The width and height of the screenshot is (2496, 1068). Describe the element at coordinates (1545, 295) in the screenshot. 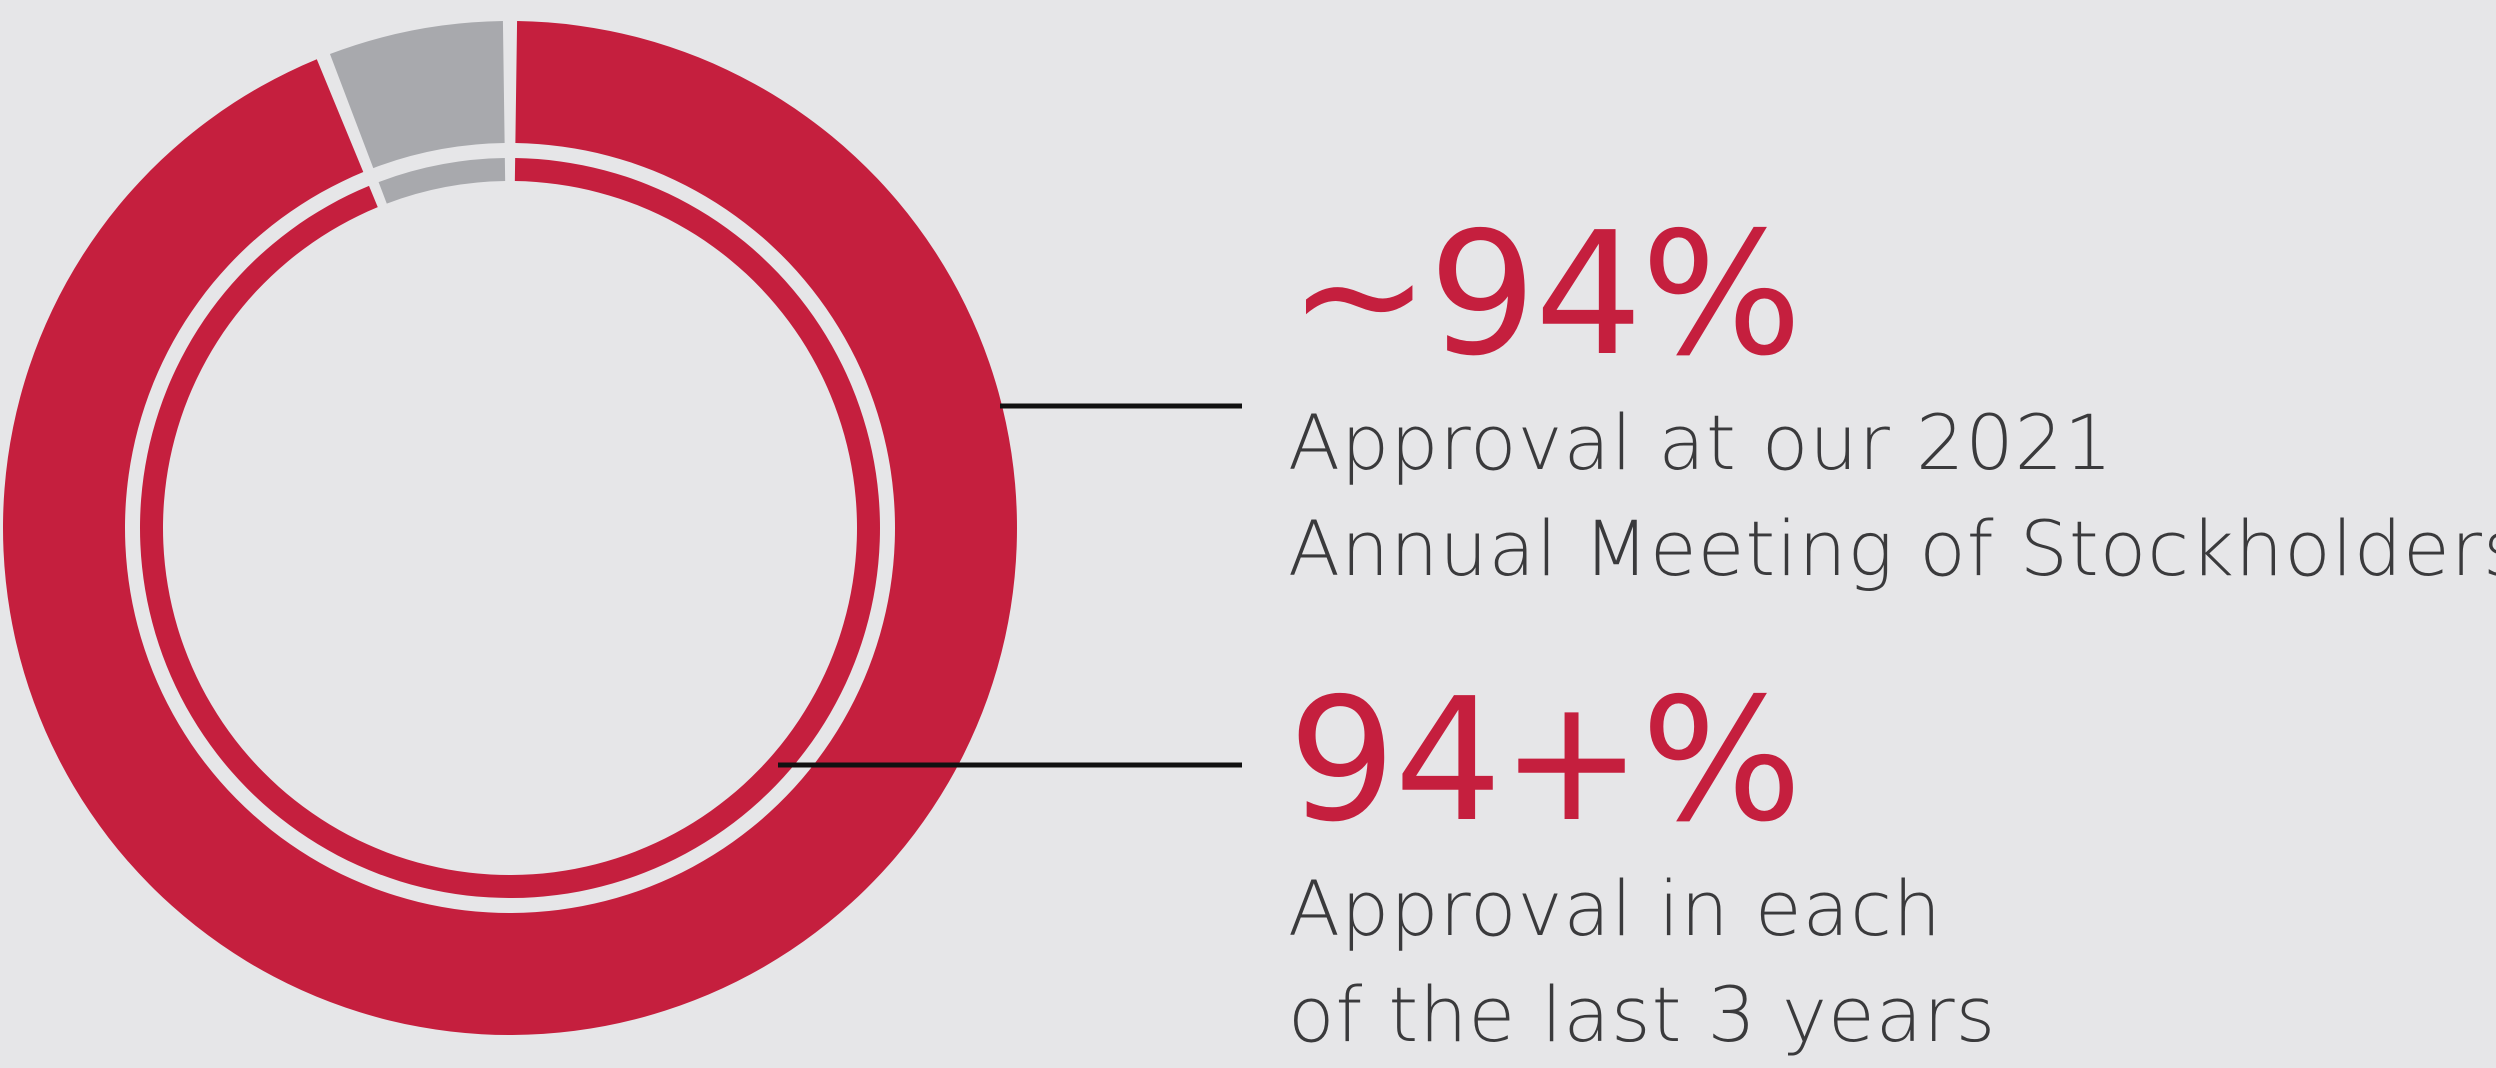

I see `stat-outer-value: ~94%` at that location.